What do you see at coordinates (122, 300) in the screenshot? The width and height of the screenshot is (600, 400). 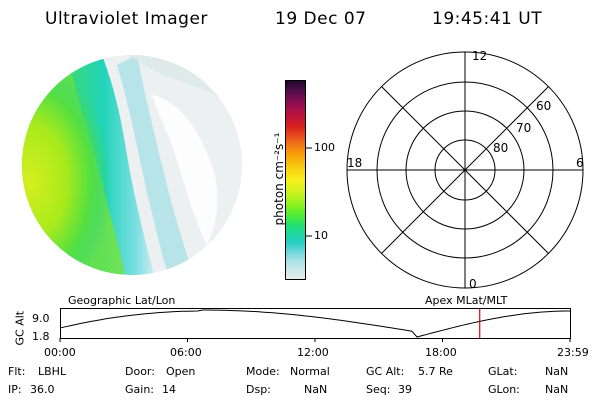 I see `geographic-label: Geographic Lat/Lon` at bounding box center [122, 300].